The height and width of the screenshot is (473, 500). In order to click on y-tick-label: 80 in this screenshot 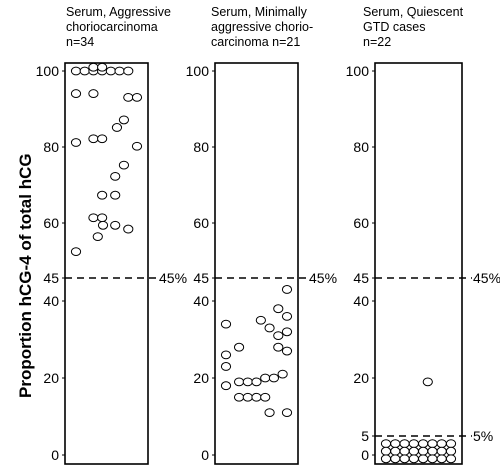, I will do `click(201, 147)`.